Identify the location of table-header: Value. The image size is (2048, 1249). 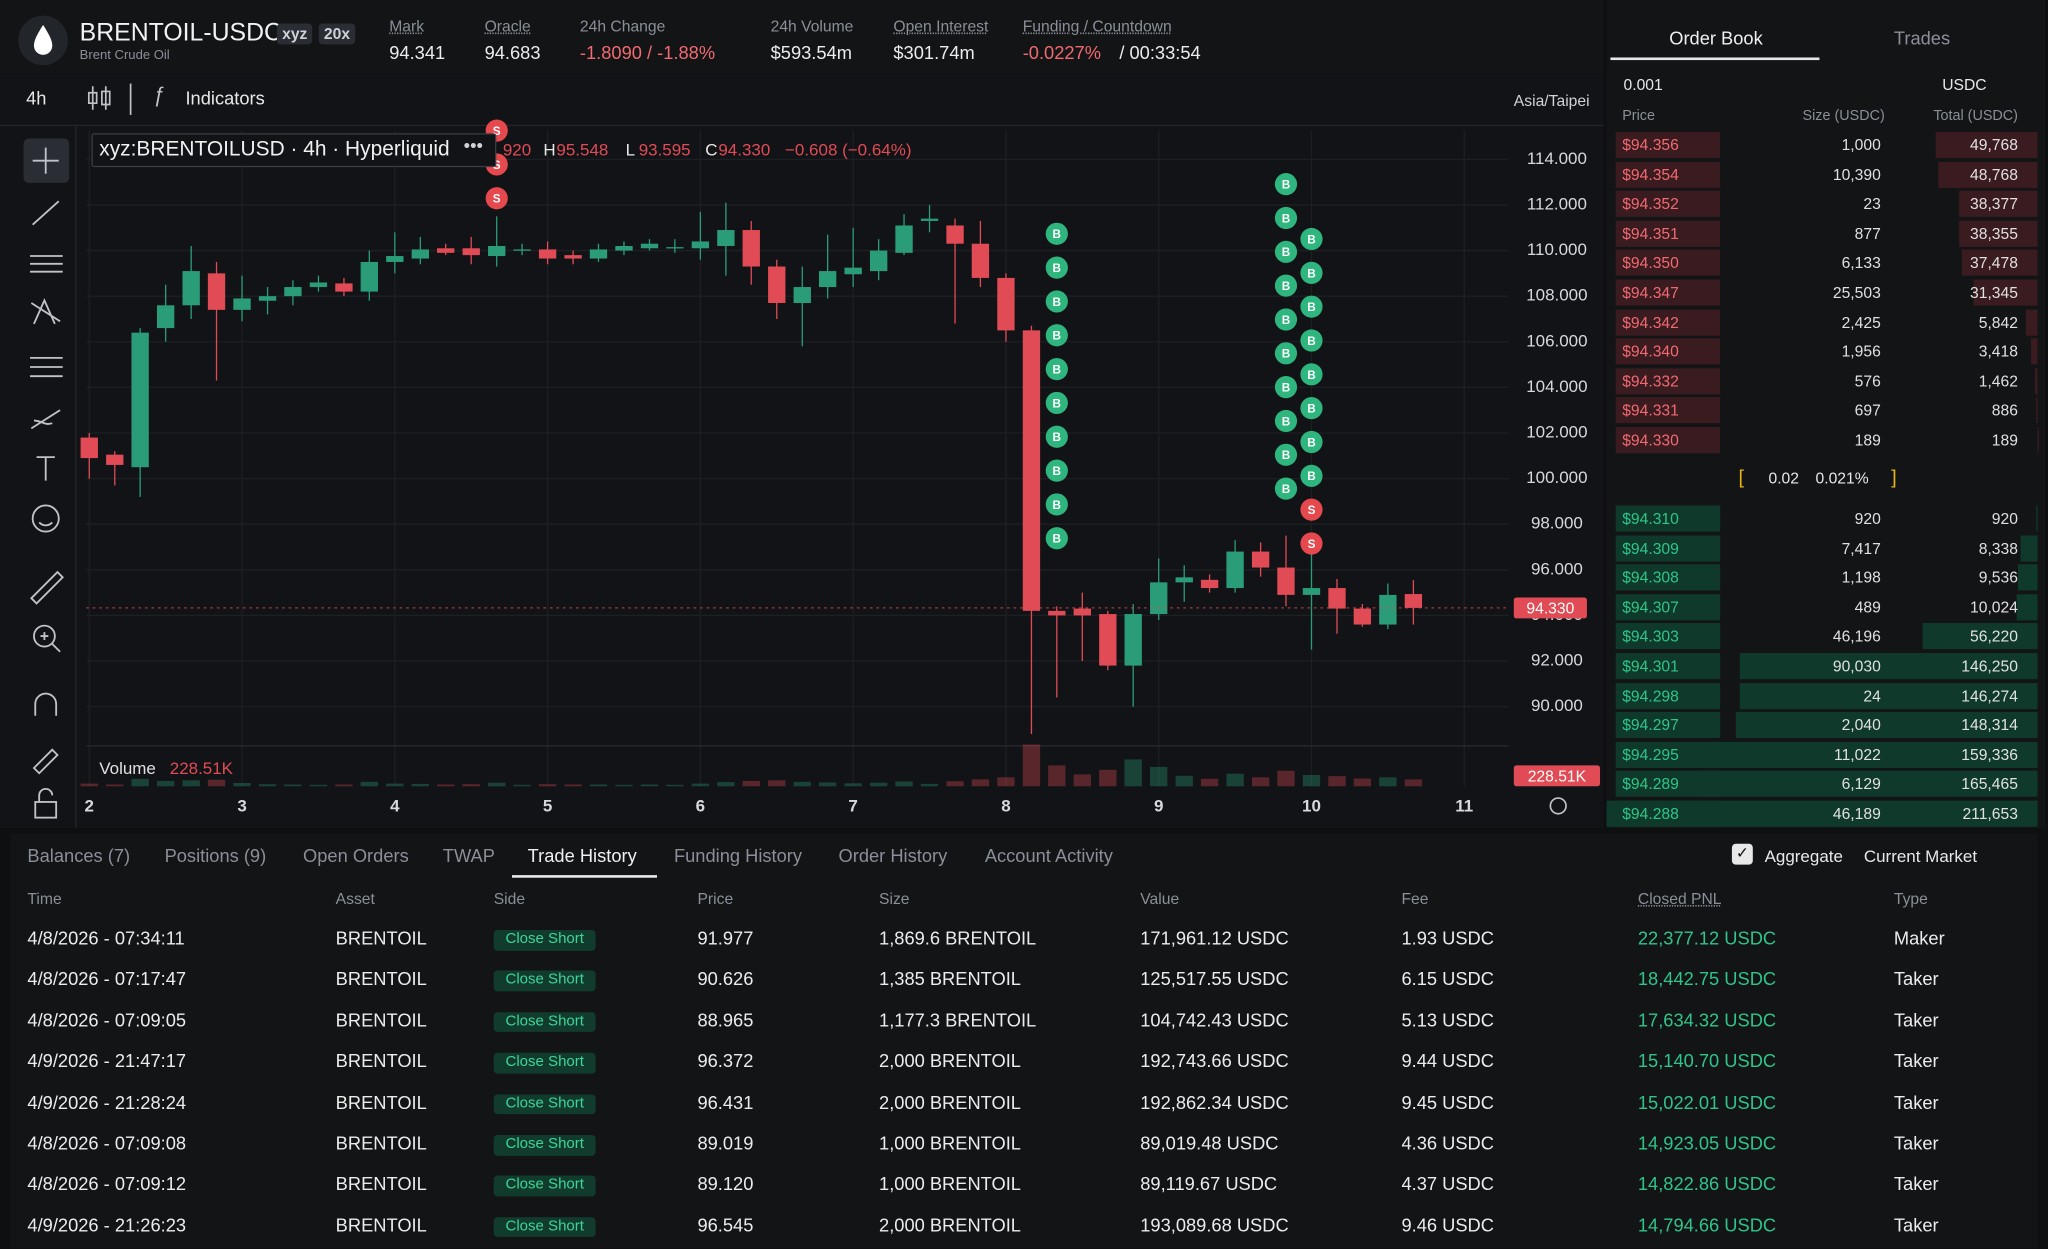
(1160, 898).